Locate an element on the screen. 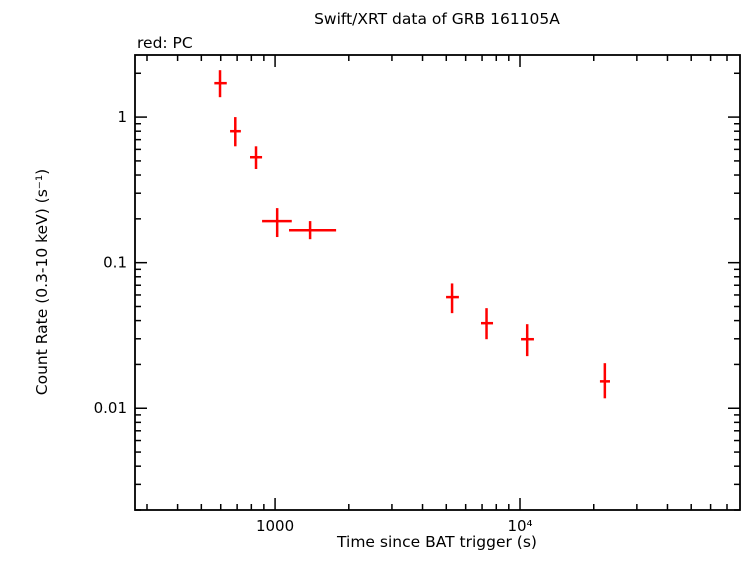  mode-label: red: PC is located at coordinates (165, 43).